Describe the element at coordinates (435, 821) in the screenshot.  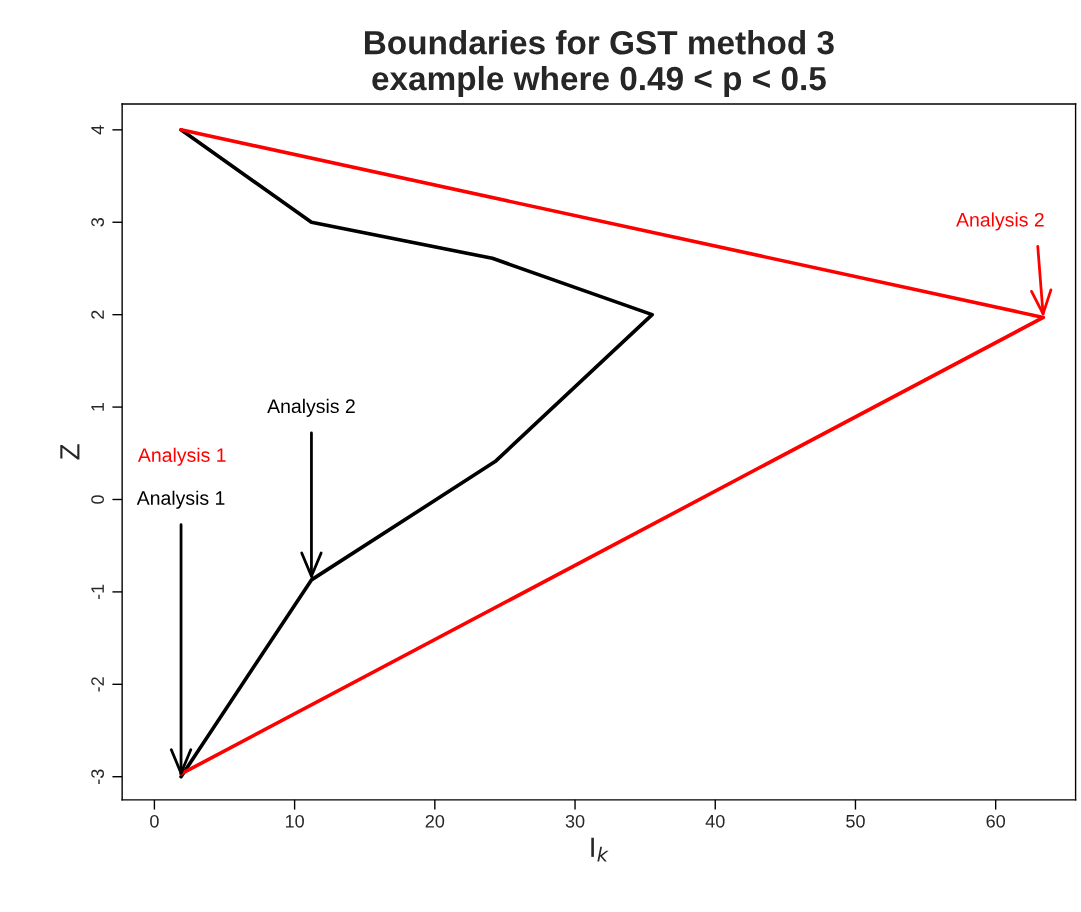
I see `x-tick-label: 20` at that location.